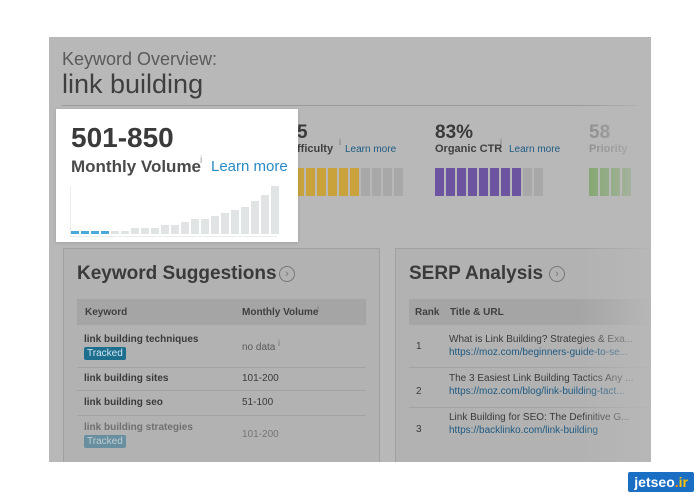 This screenshot has height=500, width=700. Describe the element at coordinates (608, 149) in the screenshot. I see `priority-label: Priority` at that location.